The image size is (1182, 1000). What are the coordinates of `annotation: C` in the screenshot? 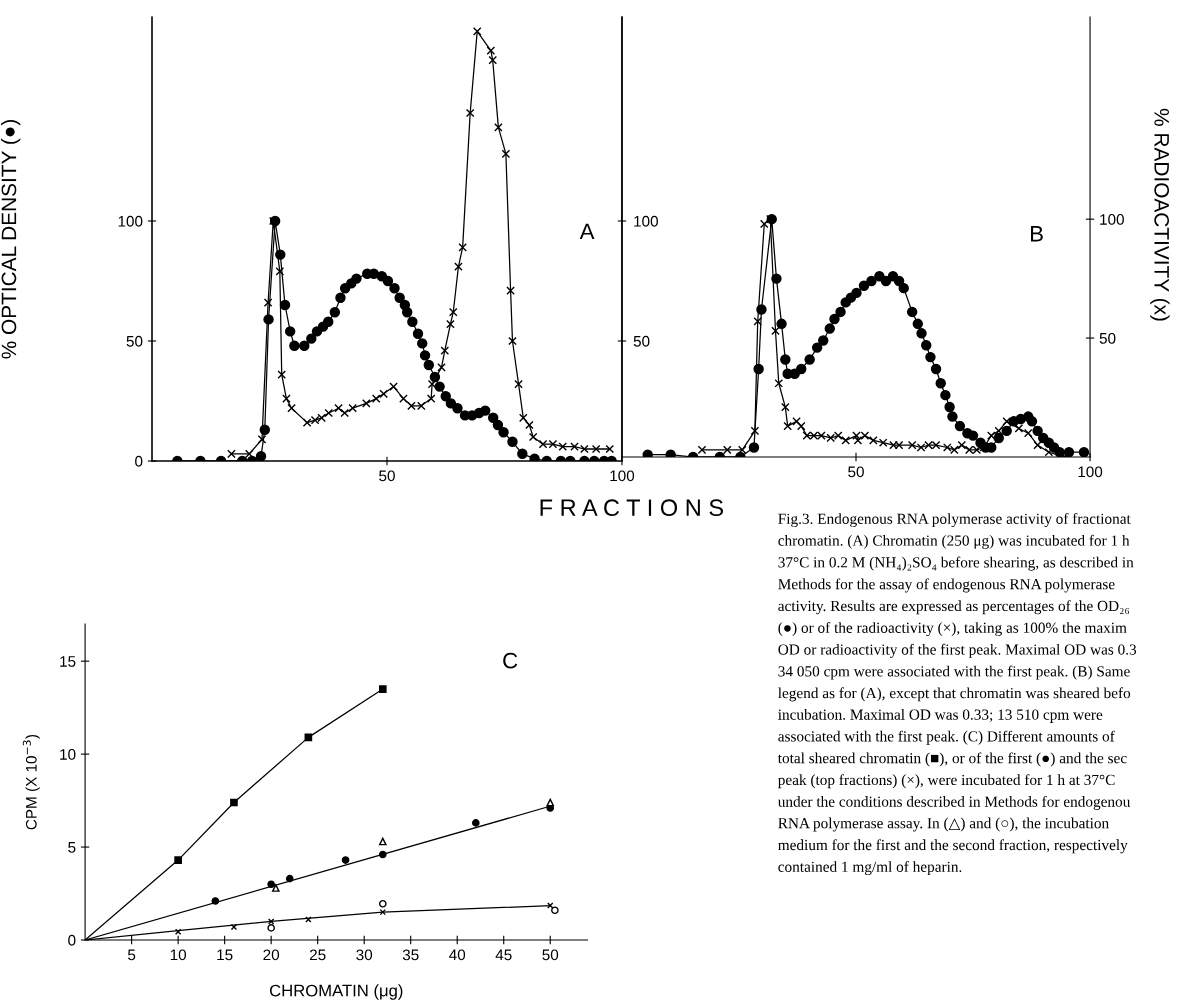 It's located at (510, 660).